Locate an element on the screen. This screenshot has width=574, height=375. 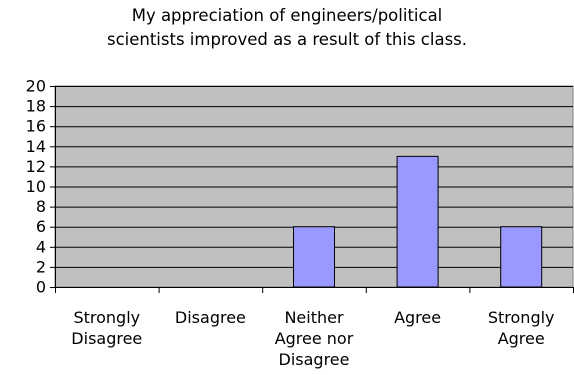
y-tick-label: 2 is located at coordinates (41, 266).